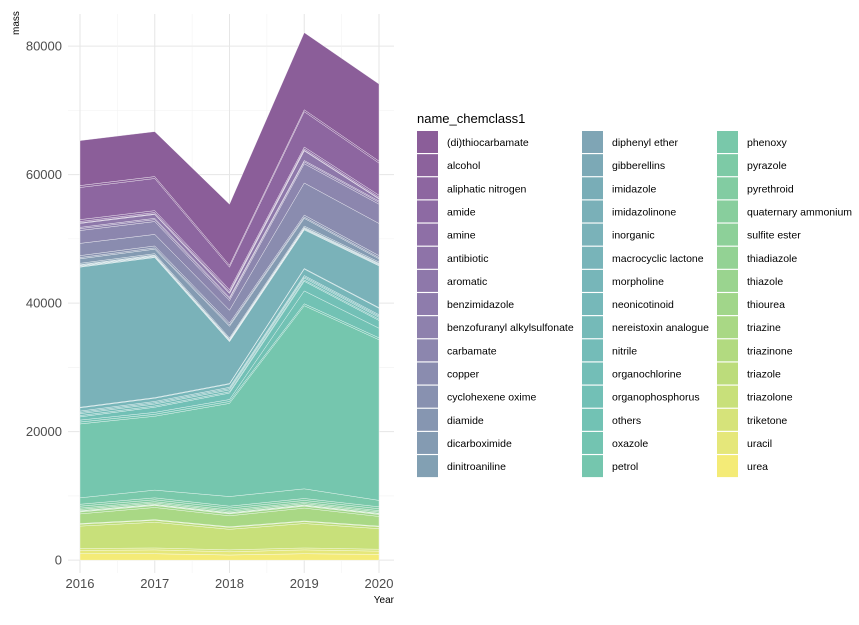  Describe the element at coordinates (626, 421) in the screenshot. I see `legend-label: others` at that location.